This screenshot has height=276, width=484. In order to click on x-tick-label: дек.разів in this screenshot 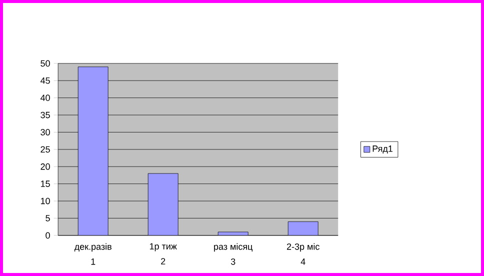, I will do `click(93, 247)`.